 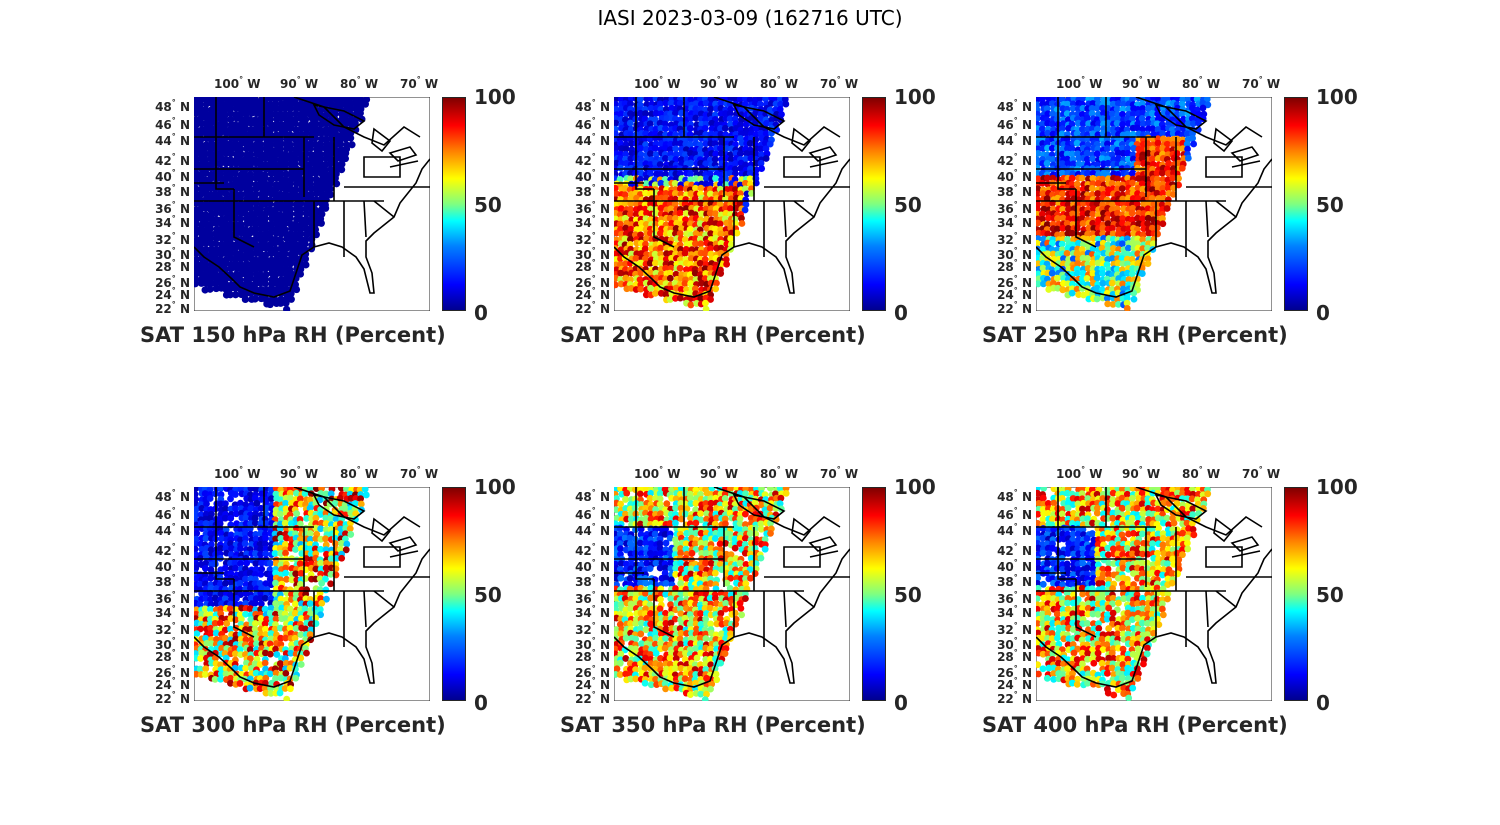 I want to click on latitude-label: 30° N, so click(x=592, y=254).